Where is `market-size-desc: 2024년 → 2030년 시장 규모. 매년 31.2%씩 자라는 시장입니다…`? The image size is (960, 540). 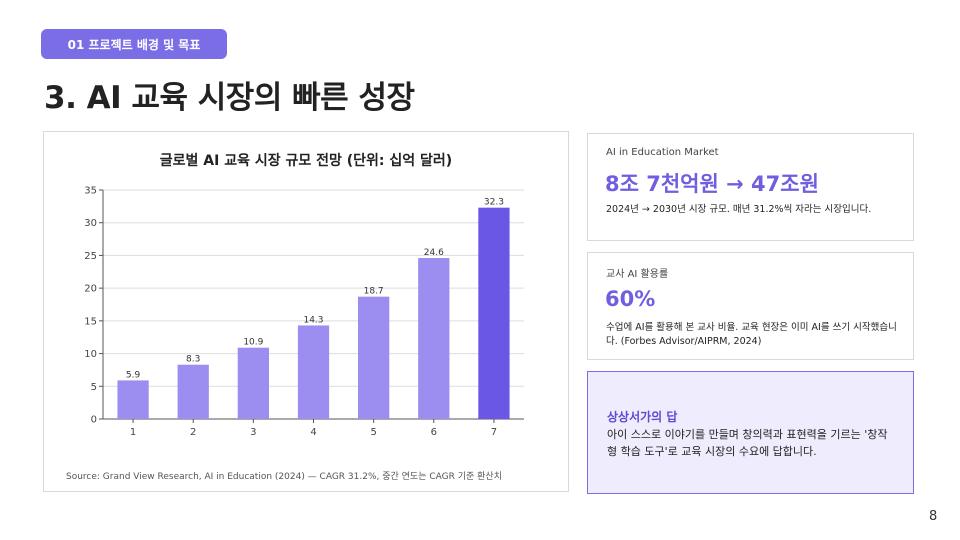 market-size-desc: 2024년 → 2030년 시장 규모. 매년 31.2%씩 자라는 시장입니다… is located at coordinates (739, 209).